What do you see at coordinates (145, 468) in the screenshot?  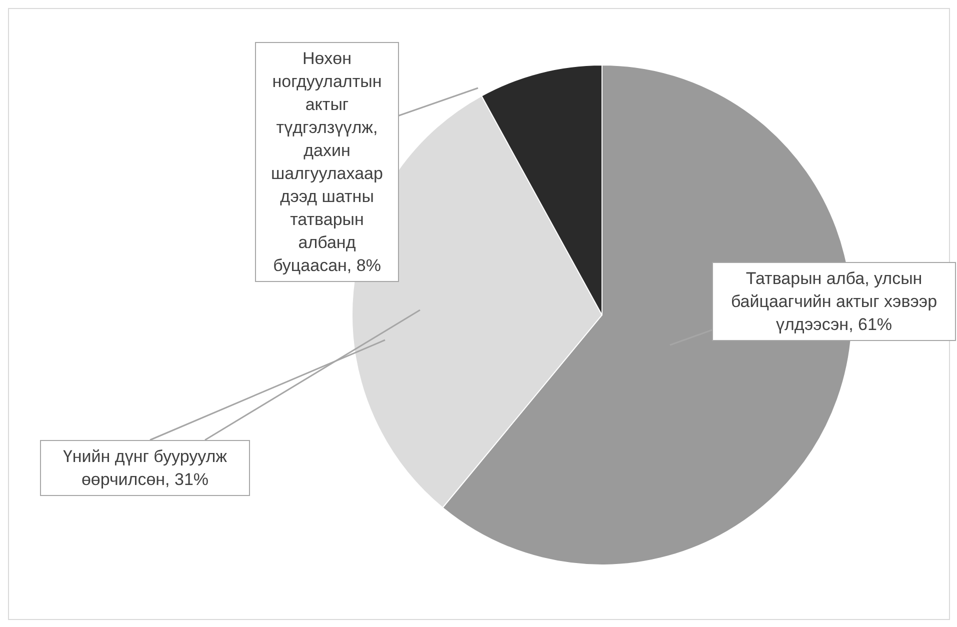 I see `slice-label: Үнийн дүнг бууруулж өөрчилсөн, 31%` at bounding box center [145, 468].